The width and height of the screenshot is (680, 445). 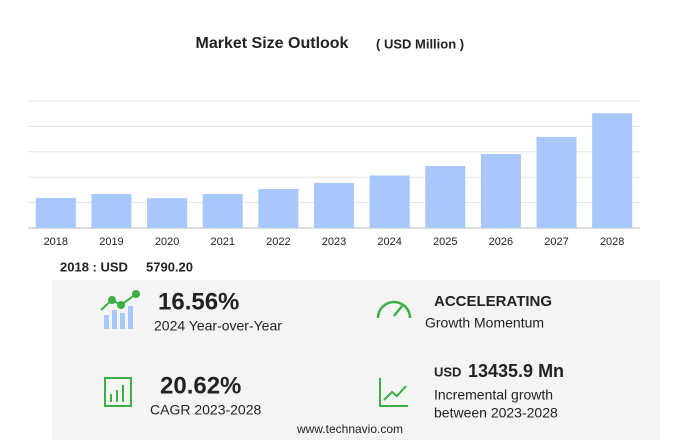 I want to click on footer: www.technavio.com, so click(x=349, y=429).